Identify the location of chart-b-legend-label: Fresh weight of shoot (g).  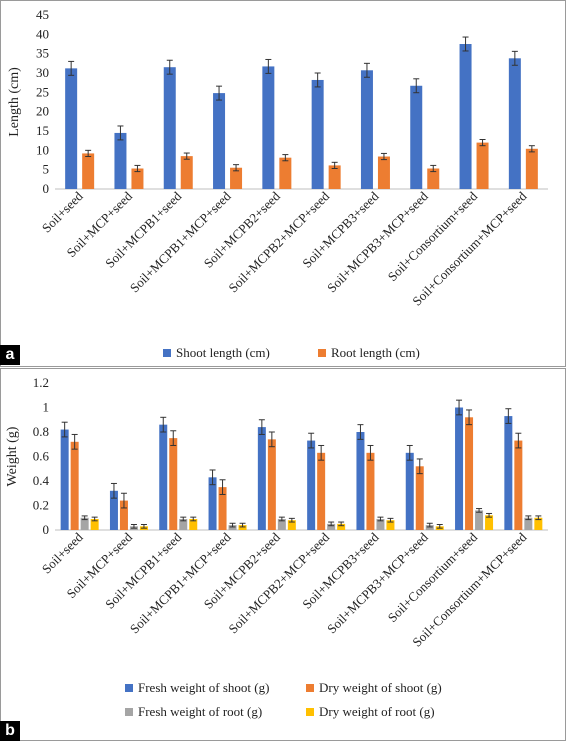
(203, 687).